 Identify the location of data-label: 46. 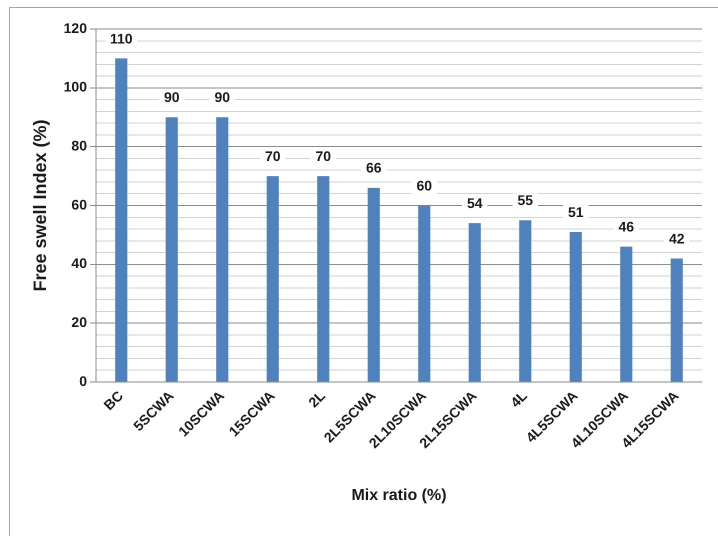
(626, 226).